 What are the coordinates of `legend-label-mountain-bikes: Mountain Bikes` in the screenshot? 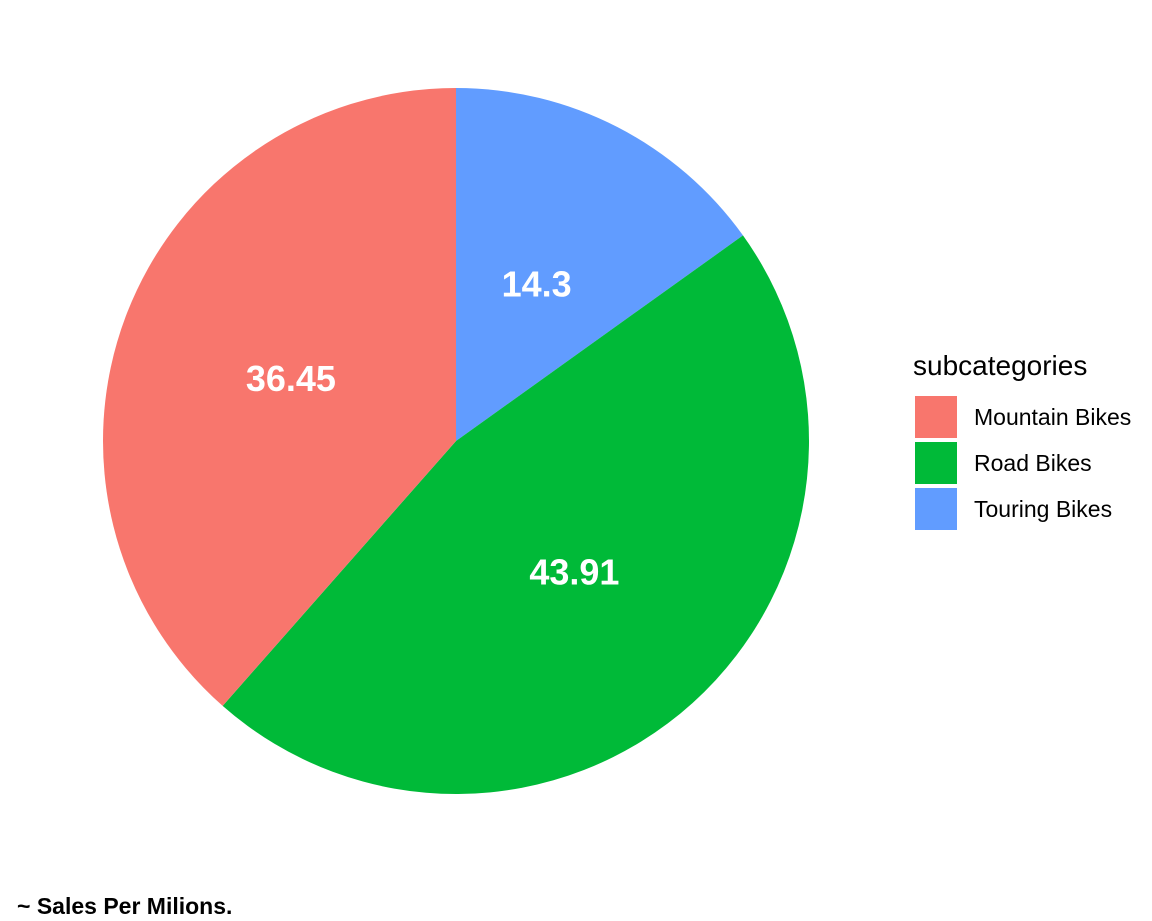 It's located at (1053, 416).